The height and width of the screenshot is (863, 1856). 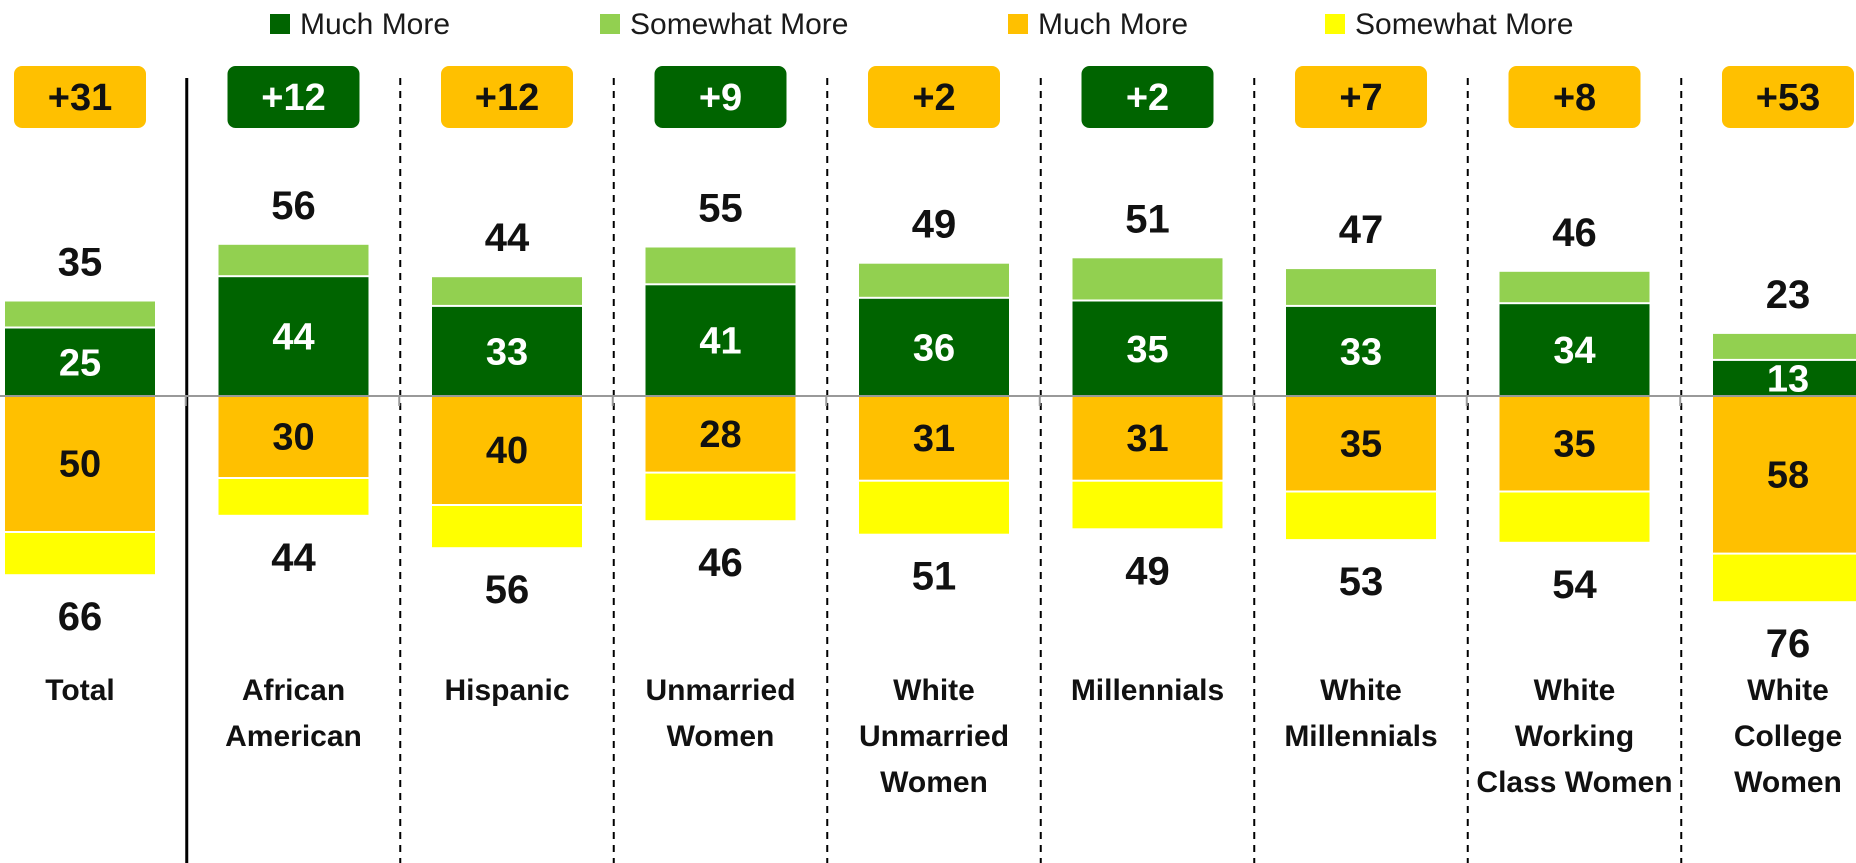 I want to click on positive-total-label: 51, so click(x=1147, y=219).